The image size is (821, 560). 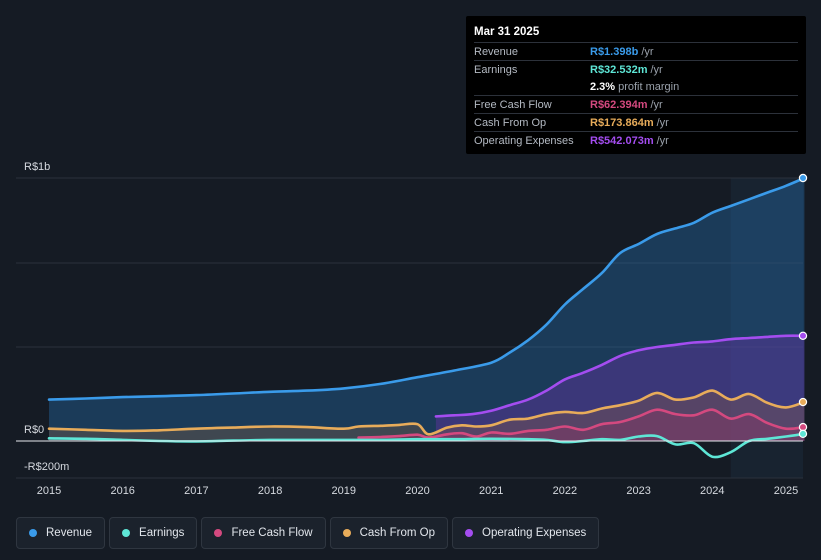 What do you see at coordinates (496, 69) in the screenshot?
I see `tooltip-label: Earnings` at bounding box center [496, 69].